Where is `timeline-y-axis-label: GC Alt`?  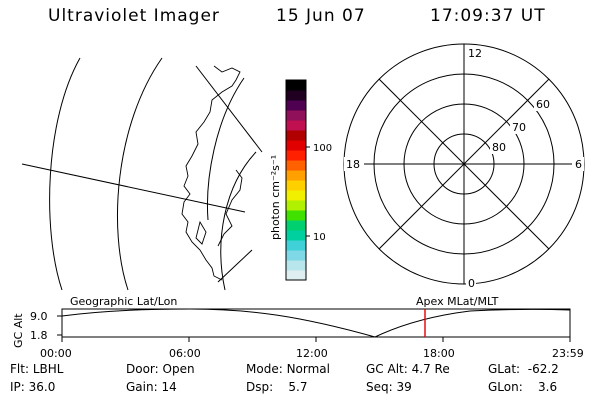
timeline-y-axis-label: GC Alt is located at coordinates (18, 330).